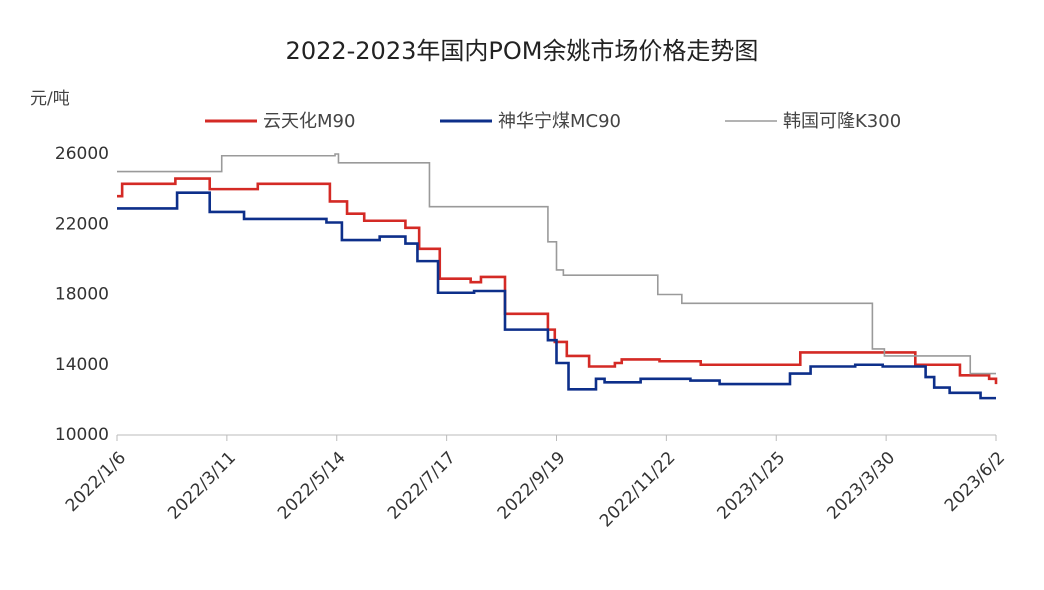  What do you see at coordinates (532, 486) in the screenshot?
I see `x-tick-label: 2022/9/19` at bounding box center [532, 486].